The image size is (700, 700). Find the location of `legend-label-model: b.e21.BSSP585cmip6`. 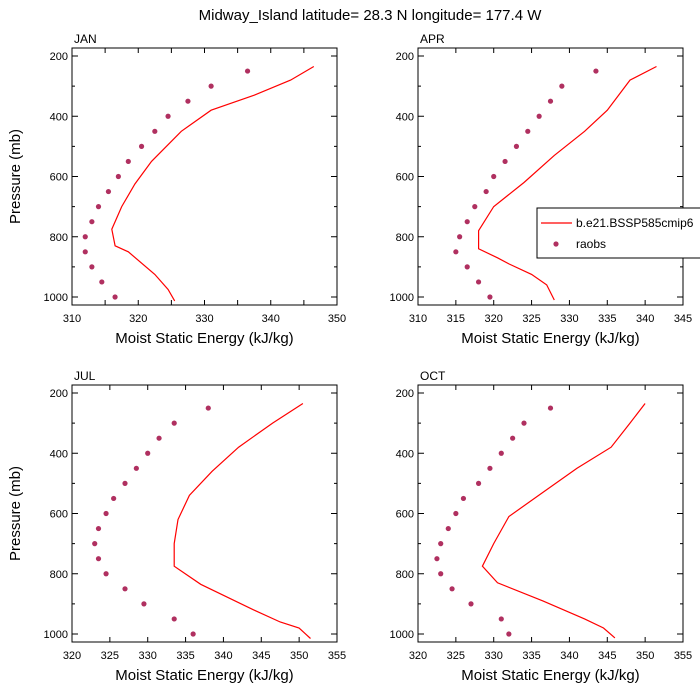

legend-label-model: b.e21.BSSP585cmip6 is located at coordinates (635, 223).